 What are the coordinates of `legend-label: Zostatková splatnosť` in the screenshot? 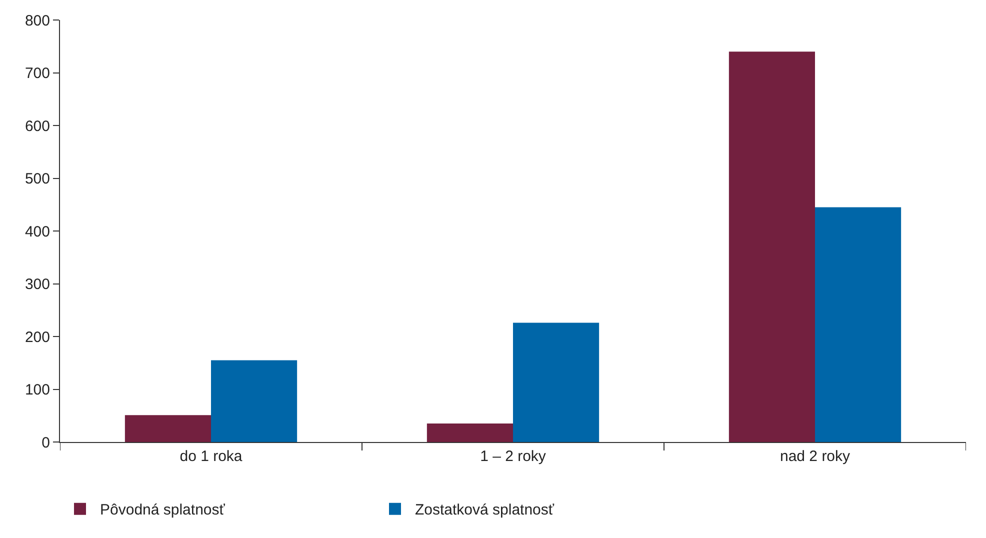 It's located at (484, 510).